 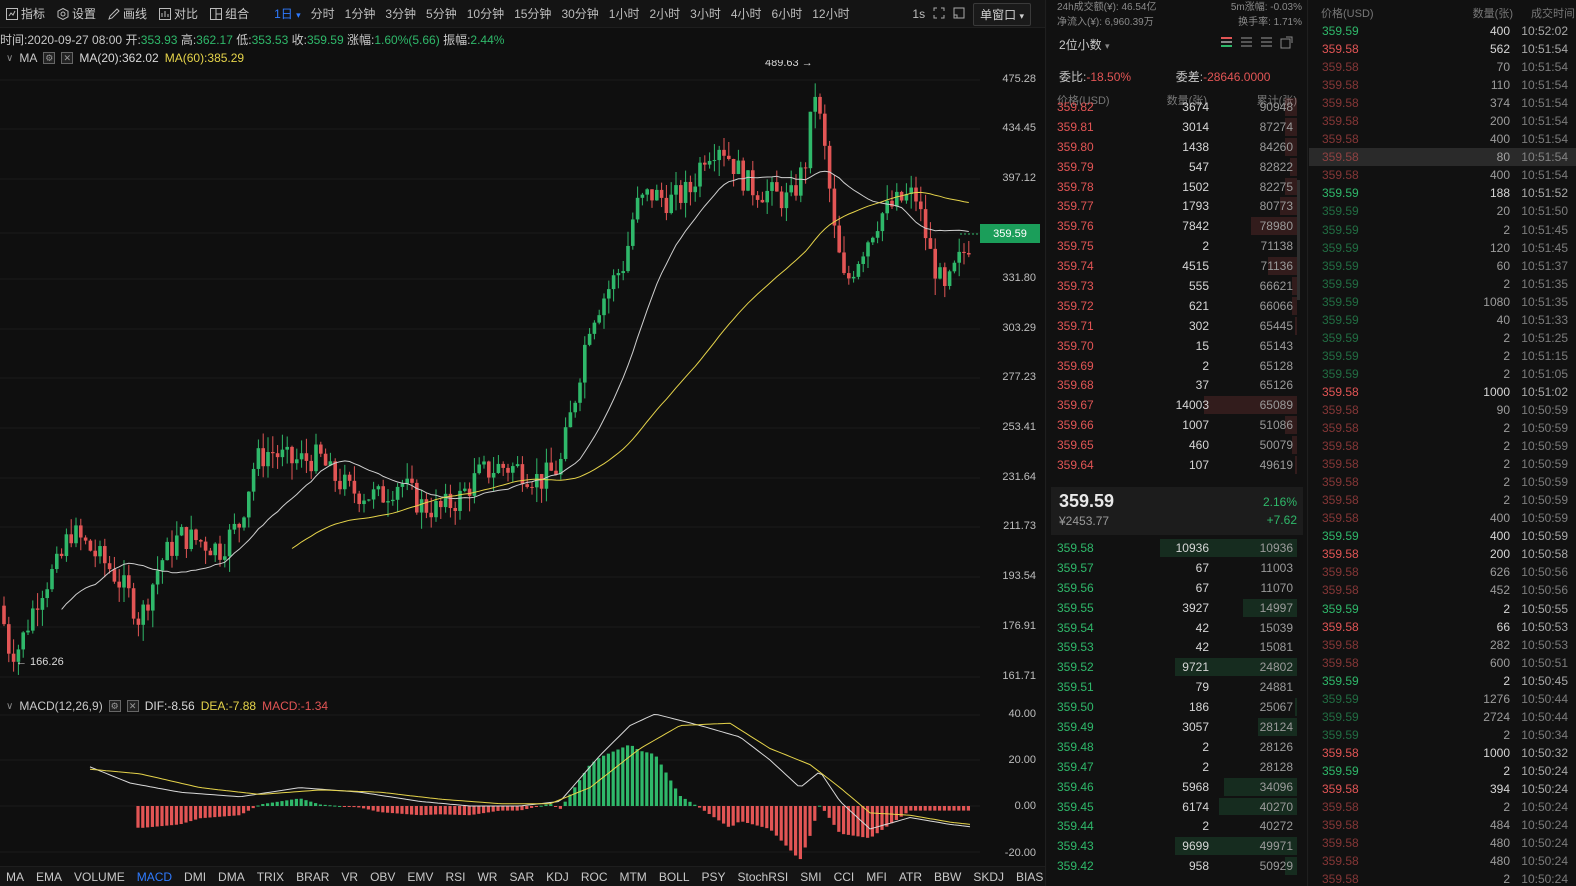 What do you see at coordinates (1175, 425) in the screenshot?
I see `ask-row: 359.66 1007 51086` at bounding box center [1175, 425].